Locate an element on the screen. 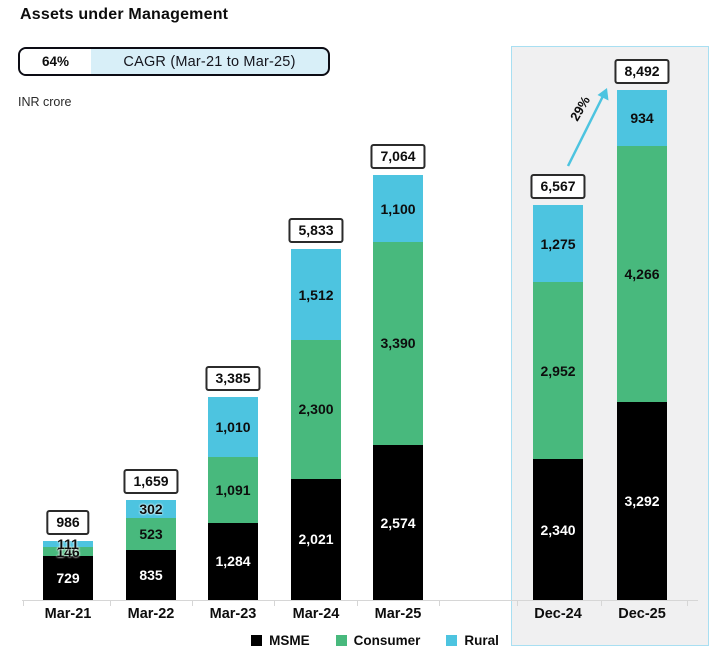 This screenshot has height=664, width=722. bar-mar-23: 1,284 1,091 1,010 is located at coordinates (233, 498).